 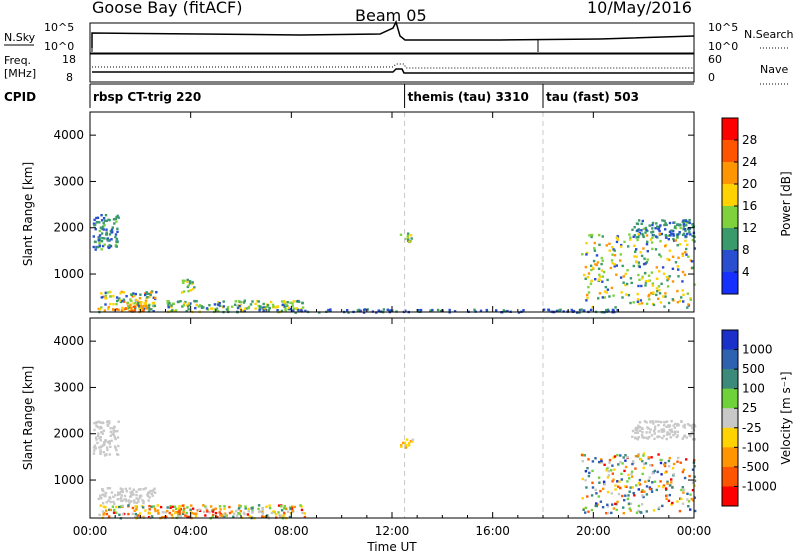 What do you see at coordinates (392, 38) in the screenshot?
I see `nsky-panel-frame` at bounding box center [392, 38].